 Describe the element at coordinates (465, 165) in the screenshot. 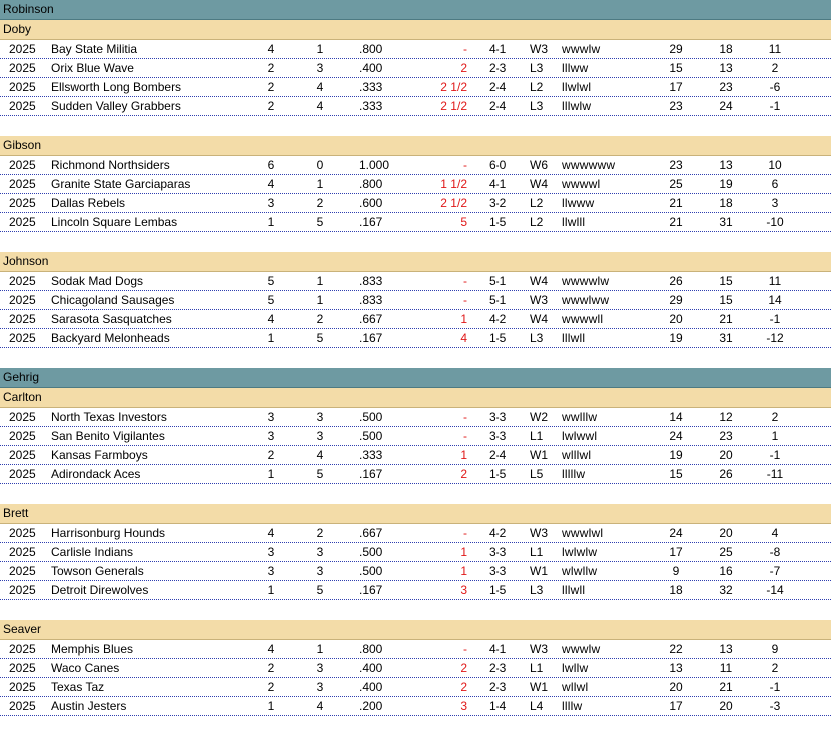

I see `games-behind: -` at that location.